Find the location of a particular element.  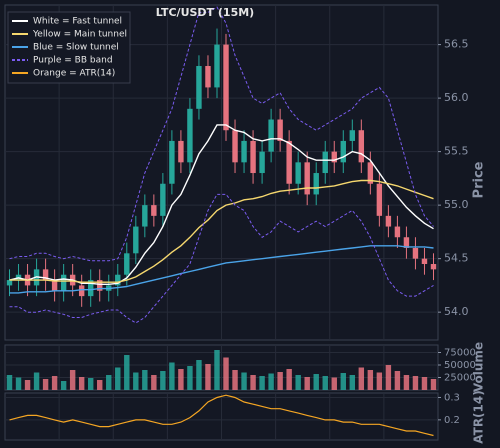

legend-label: Yellow = Main tunnel is located at coordinates (79, 35).